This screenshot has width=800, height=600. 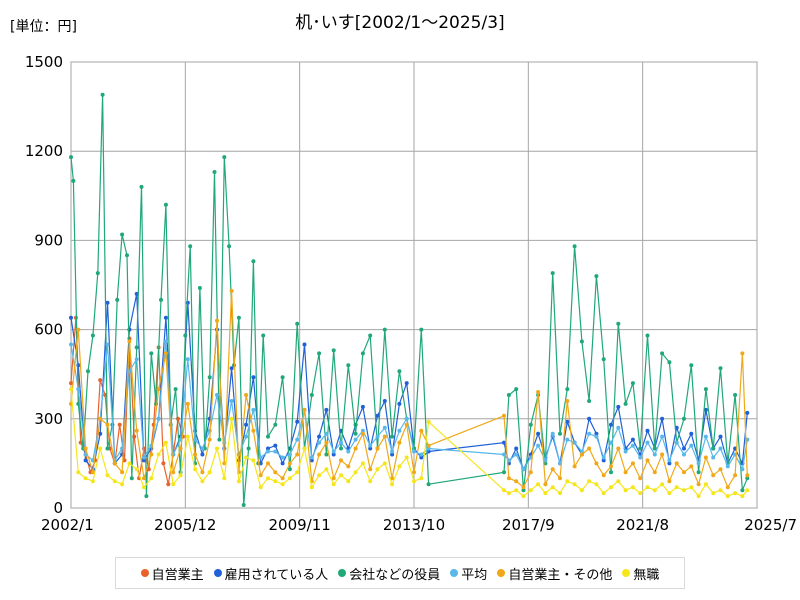 What do you see at coordinates (48, 330) in the screenshot?
I see `y-tick-label: 600` at bounding box center [48, 330].